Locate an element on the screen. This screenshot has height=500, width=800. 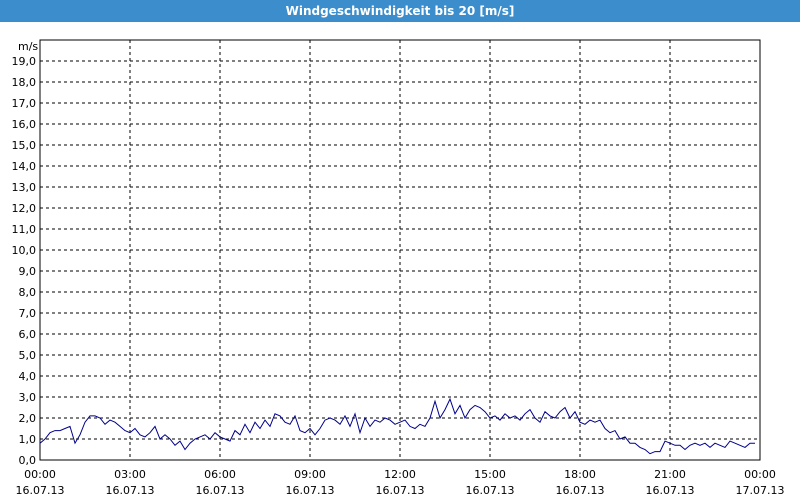
y-tick-label: 2,0 is located at coordinates (28, 418).